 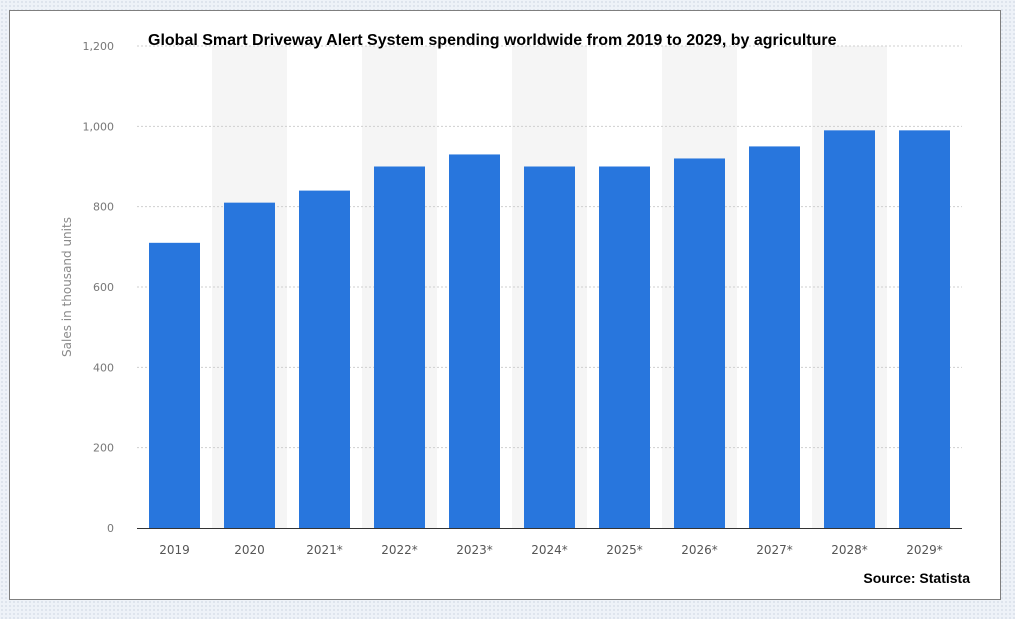 I want to click on y-axis-label: Sales in thousand units, so click(x=67, y=287).